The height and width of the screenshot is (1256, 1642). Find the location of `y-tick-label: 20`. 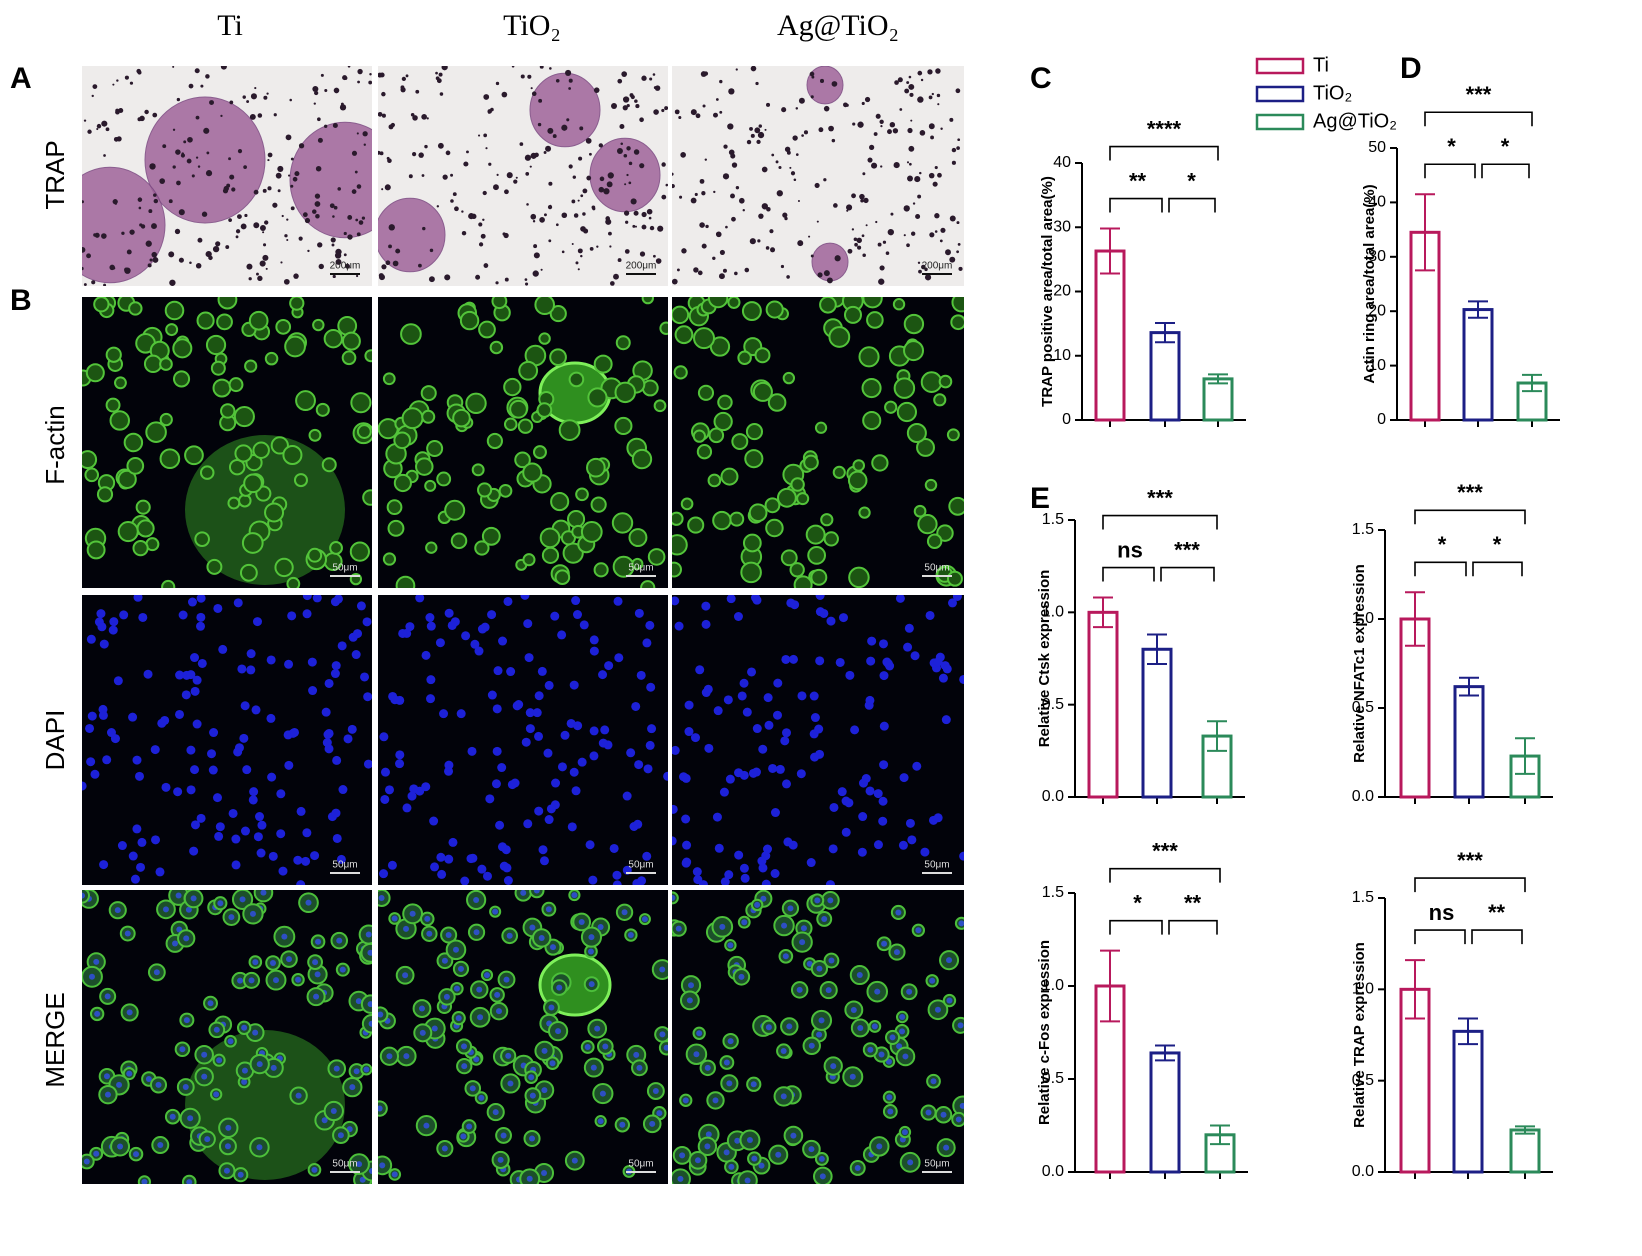

y-tick-label: 20 is located at coordinates (1377, 310).